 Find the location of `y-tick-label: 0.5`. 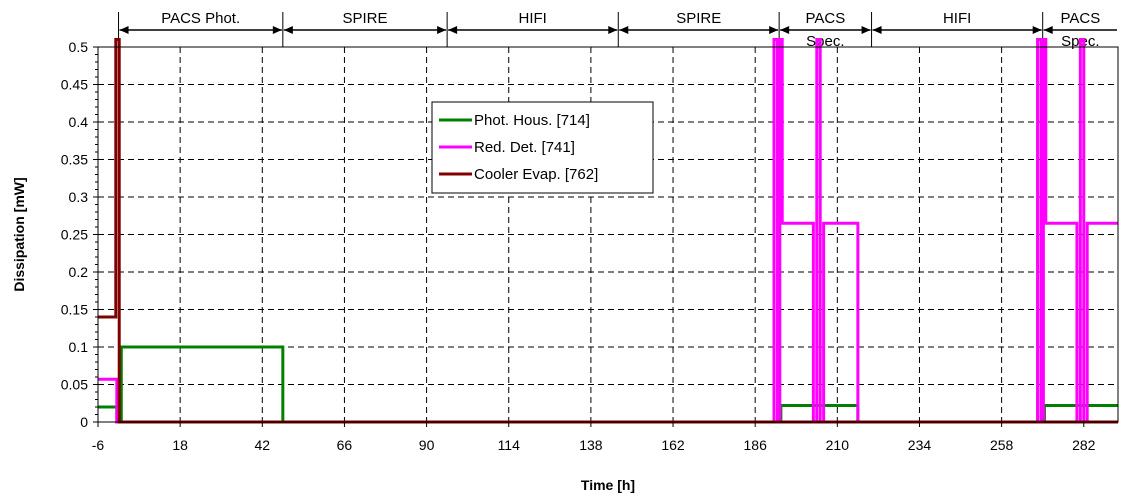

y-tick-label: 0.5 is located at coordinates (79, 47).